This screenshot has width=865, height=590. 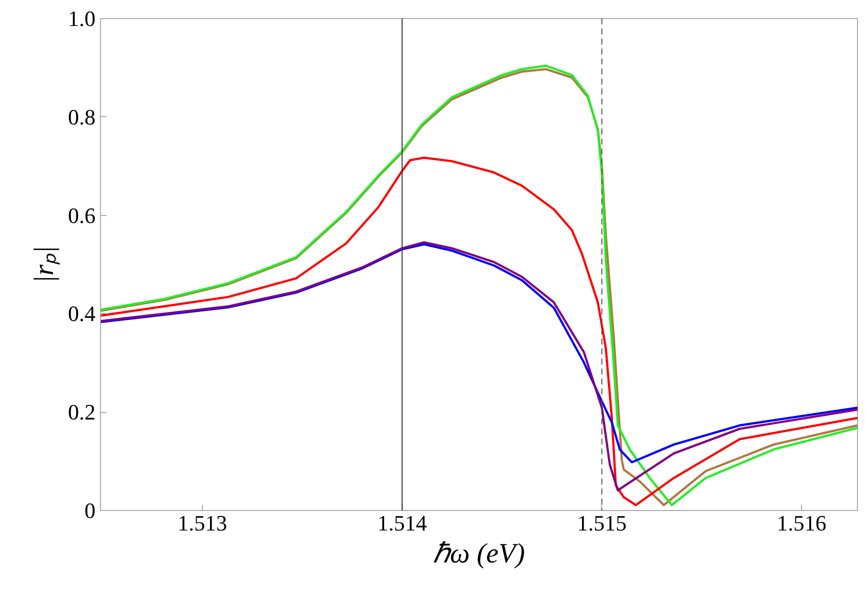 I want to click on y-tick-label: 0.4, so click(x=82, y=313).